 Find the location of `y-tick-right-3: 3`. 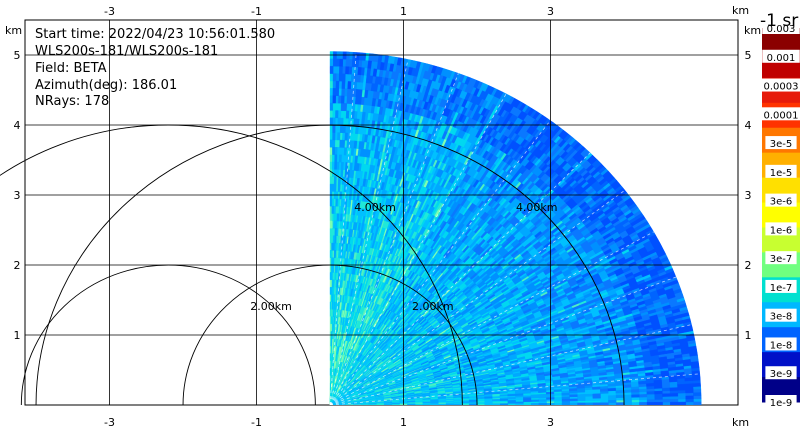

y-tick-right-3: 3 is located at coordinates (748, 195).